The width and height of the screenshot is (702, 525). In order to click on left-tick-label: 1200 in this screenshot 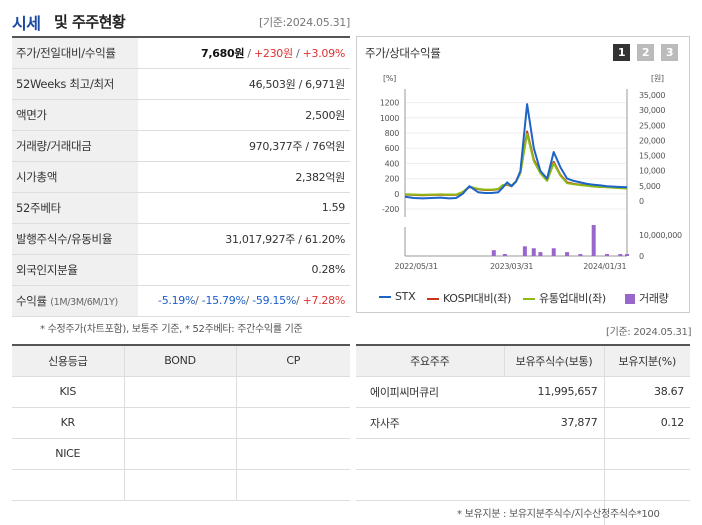, I will do `click(389, 103)`.